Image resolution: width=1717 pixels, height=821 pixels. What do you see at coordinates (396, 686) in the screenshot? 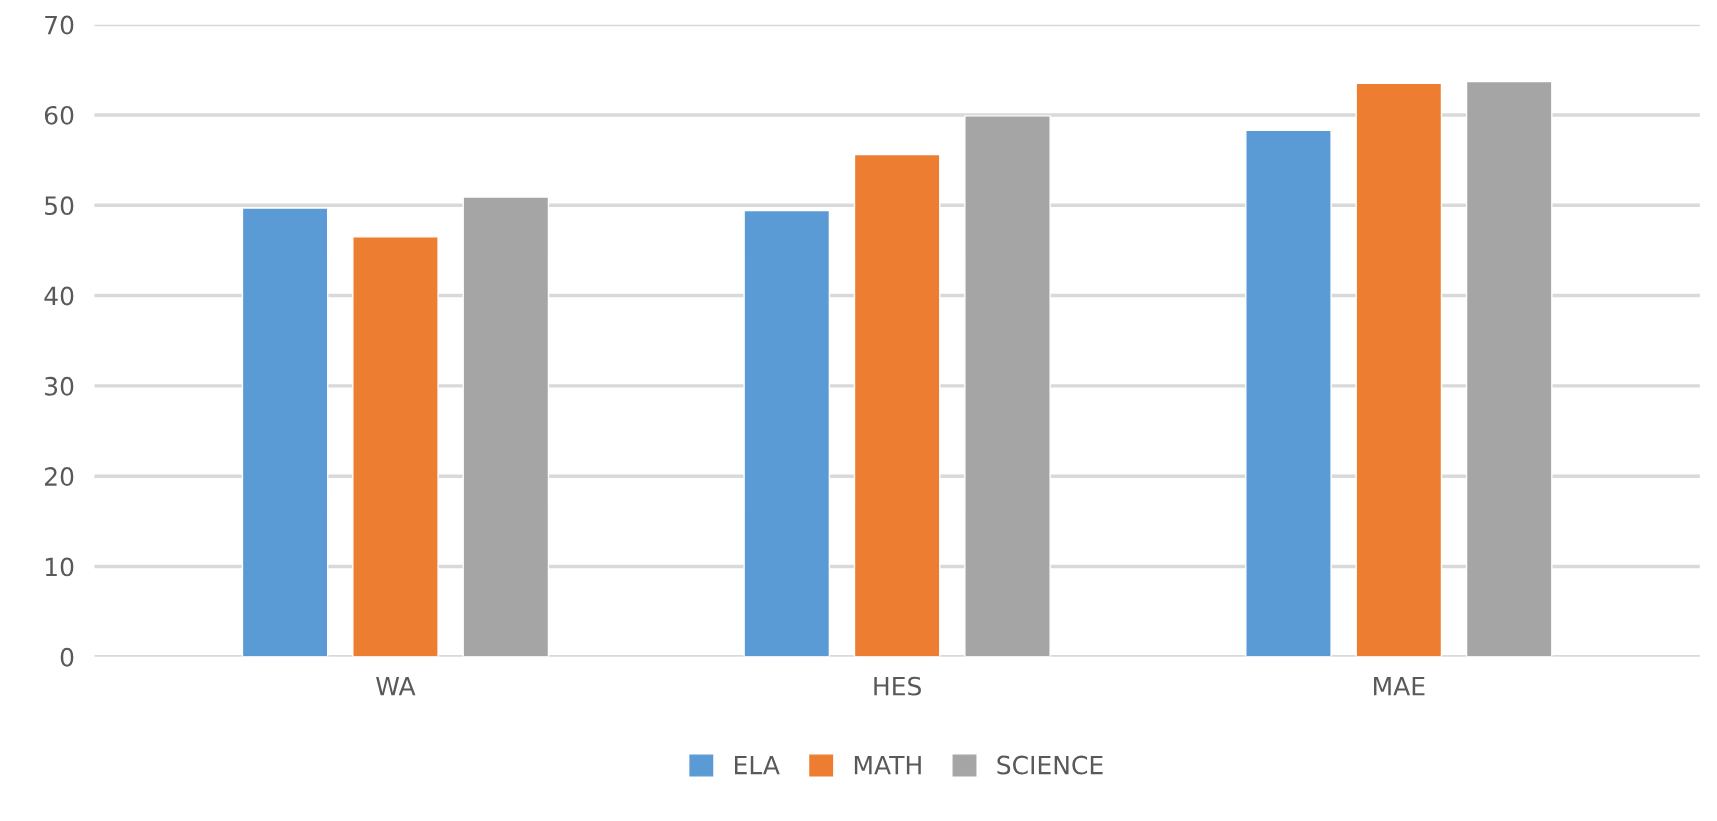
I see `x-tick-label: WA` at bounding box center [396, 686].